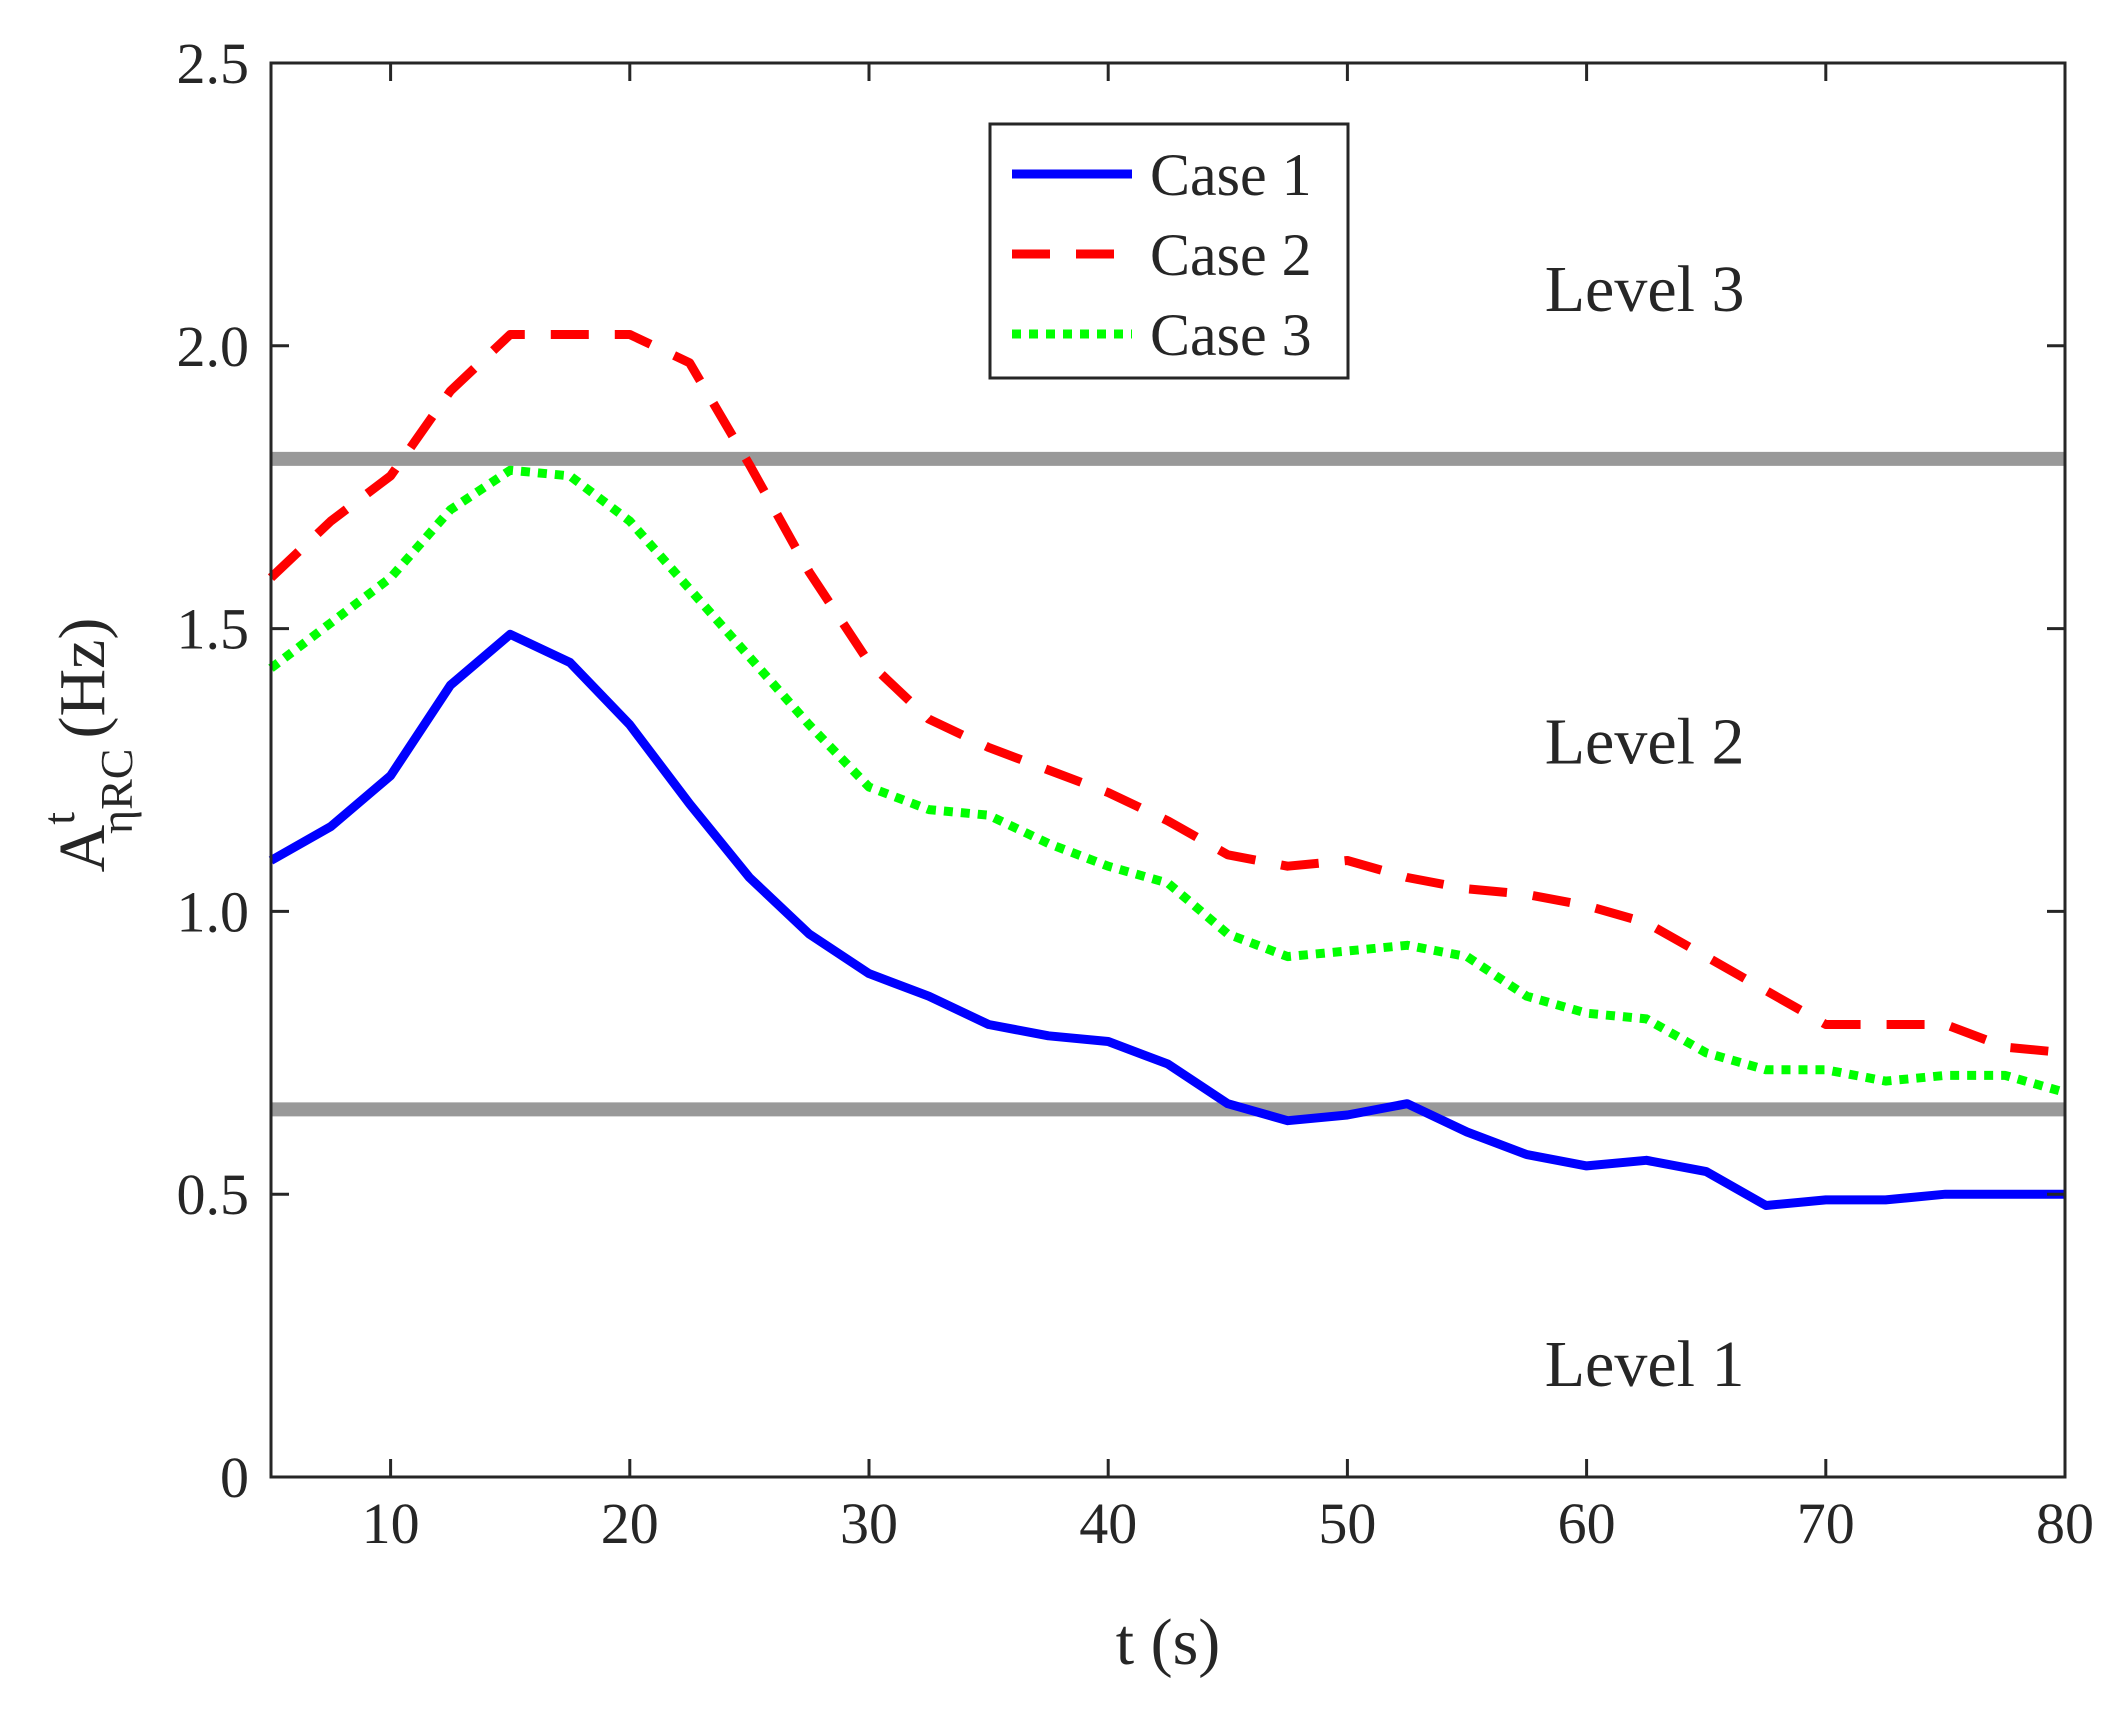 The width and height of the screenshot is (2126, 1711). Describe the element at coordinates (1826, 1523) in the screenshot. I see `x-tick-label: 70` at that location.